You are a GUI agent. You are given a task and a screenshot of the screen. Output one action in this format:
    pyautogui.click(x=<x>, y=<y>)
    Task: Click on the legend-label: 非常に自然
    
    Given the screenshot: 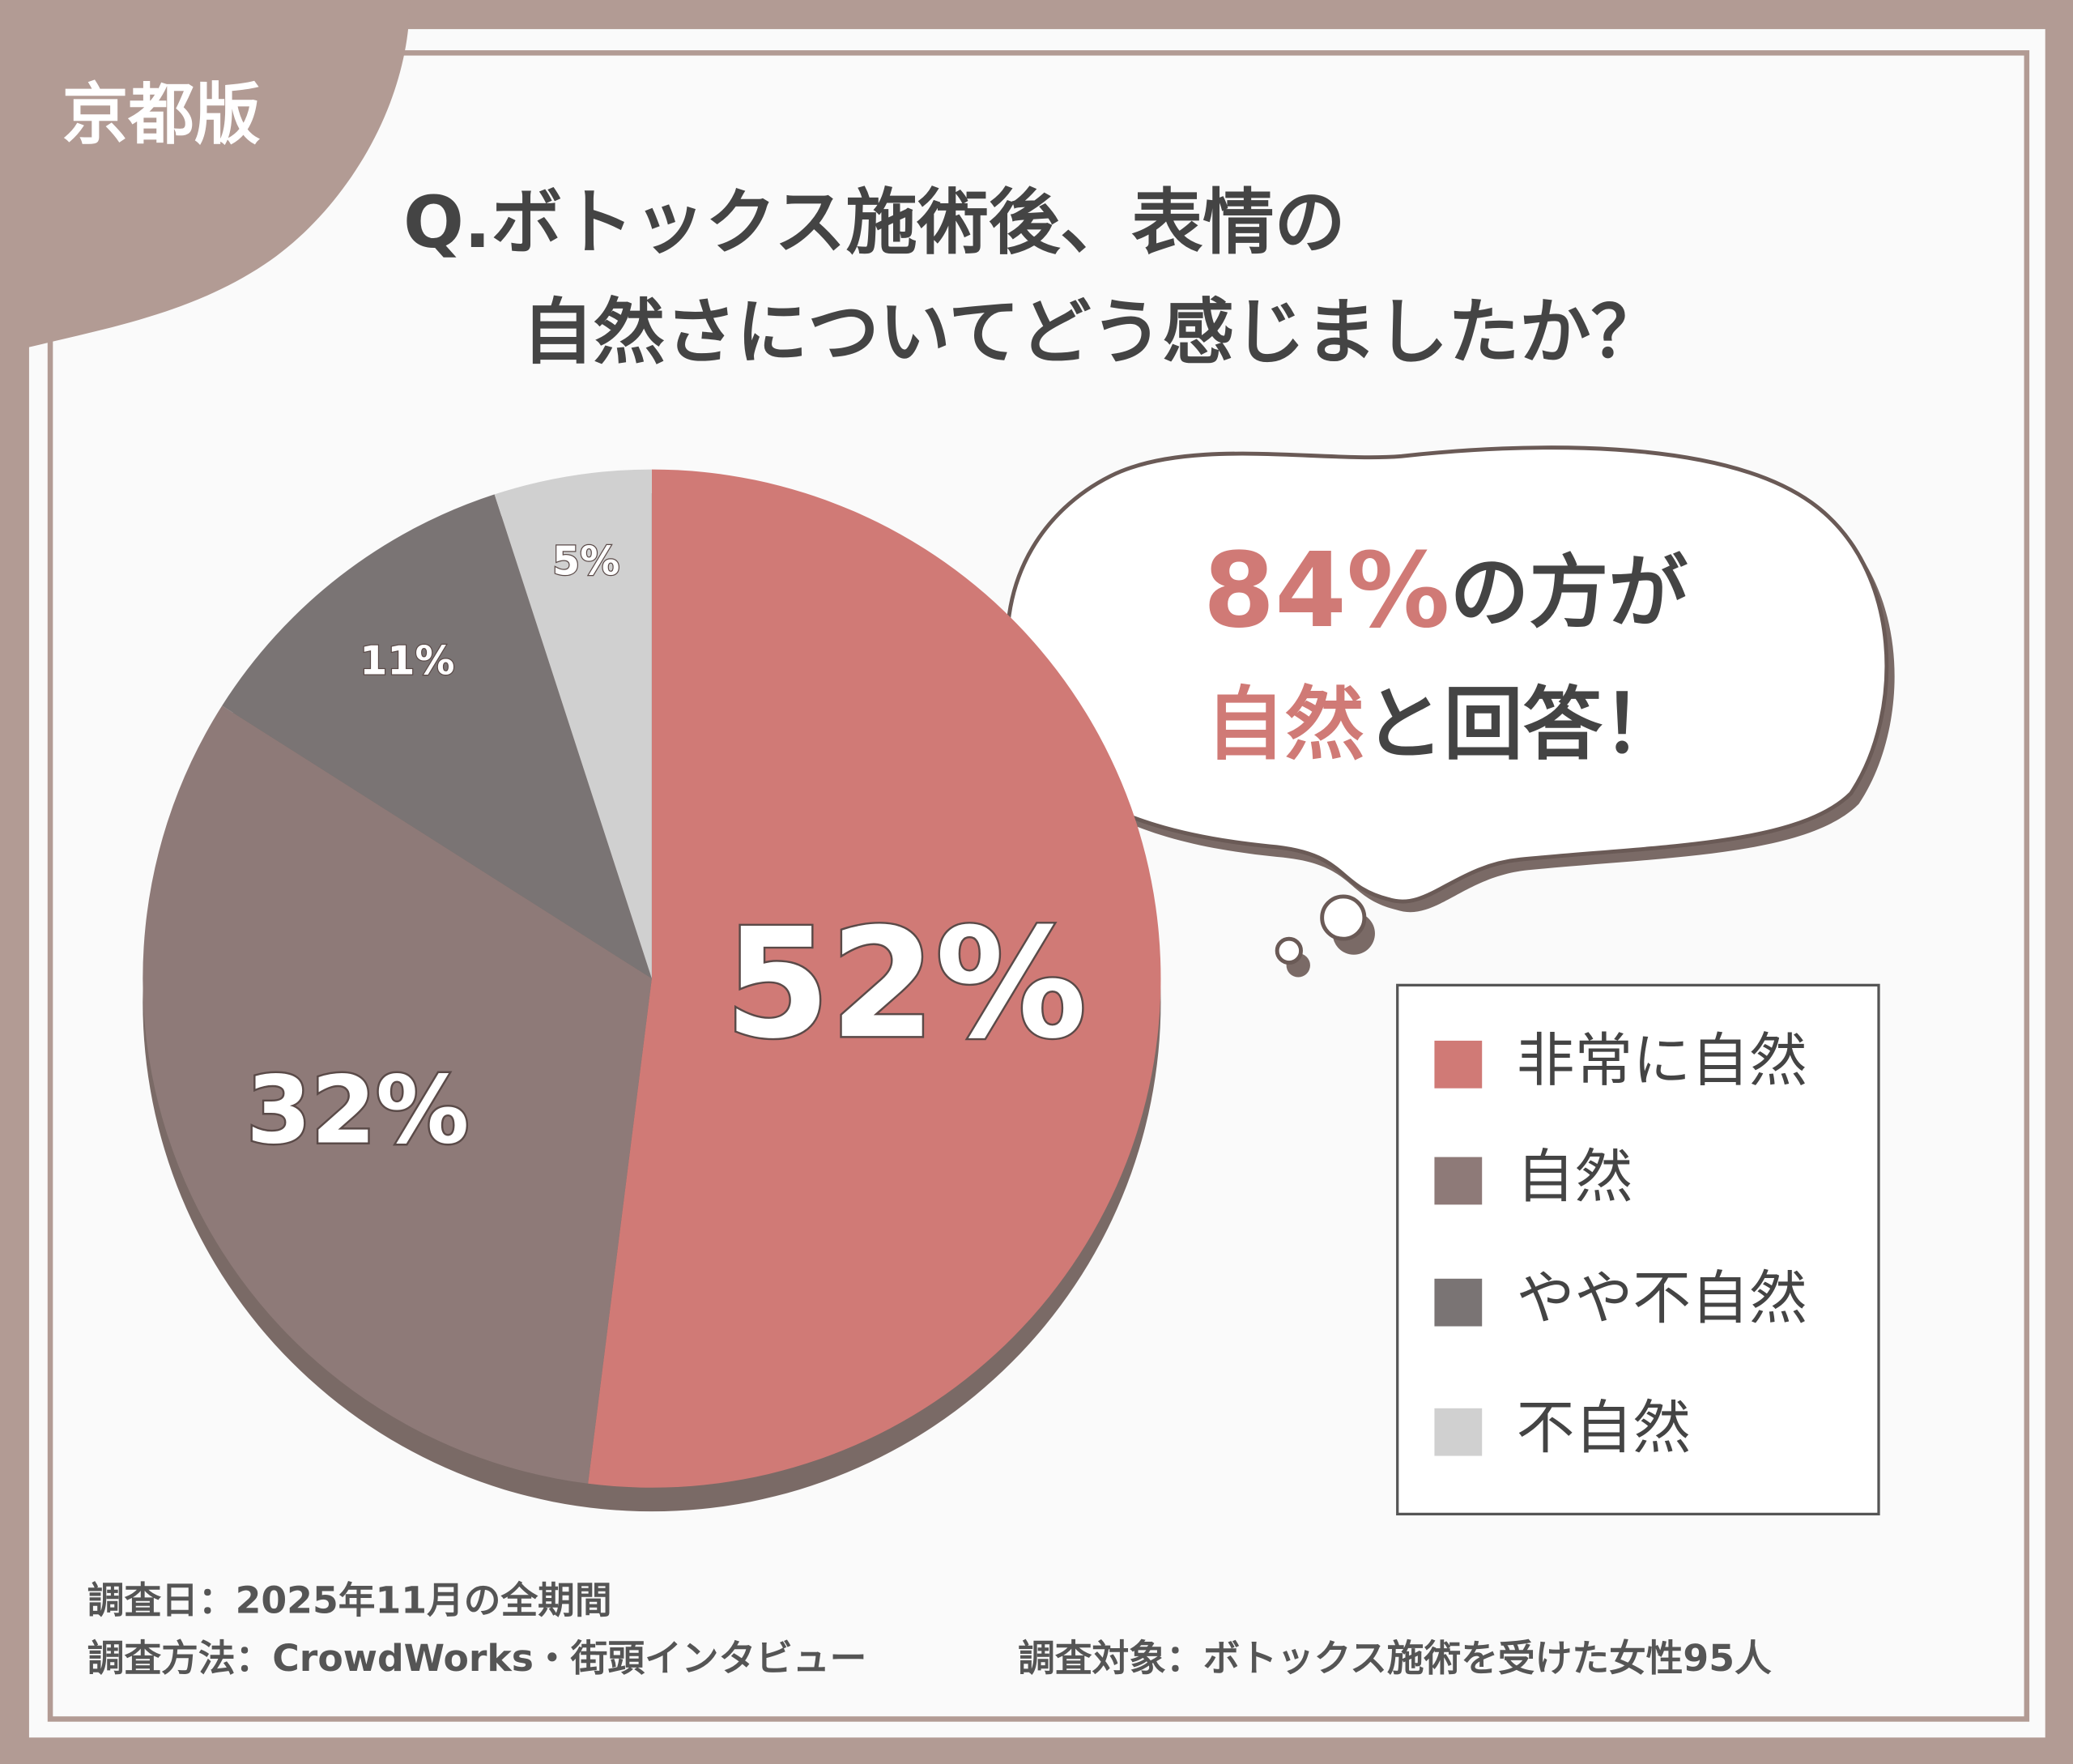 What is the action you would take?
    pyautogui.click(x=1662, y=1060)
    